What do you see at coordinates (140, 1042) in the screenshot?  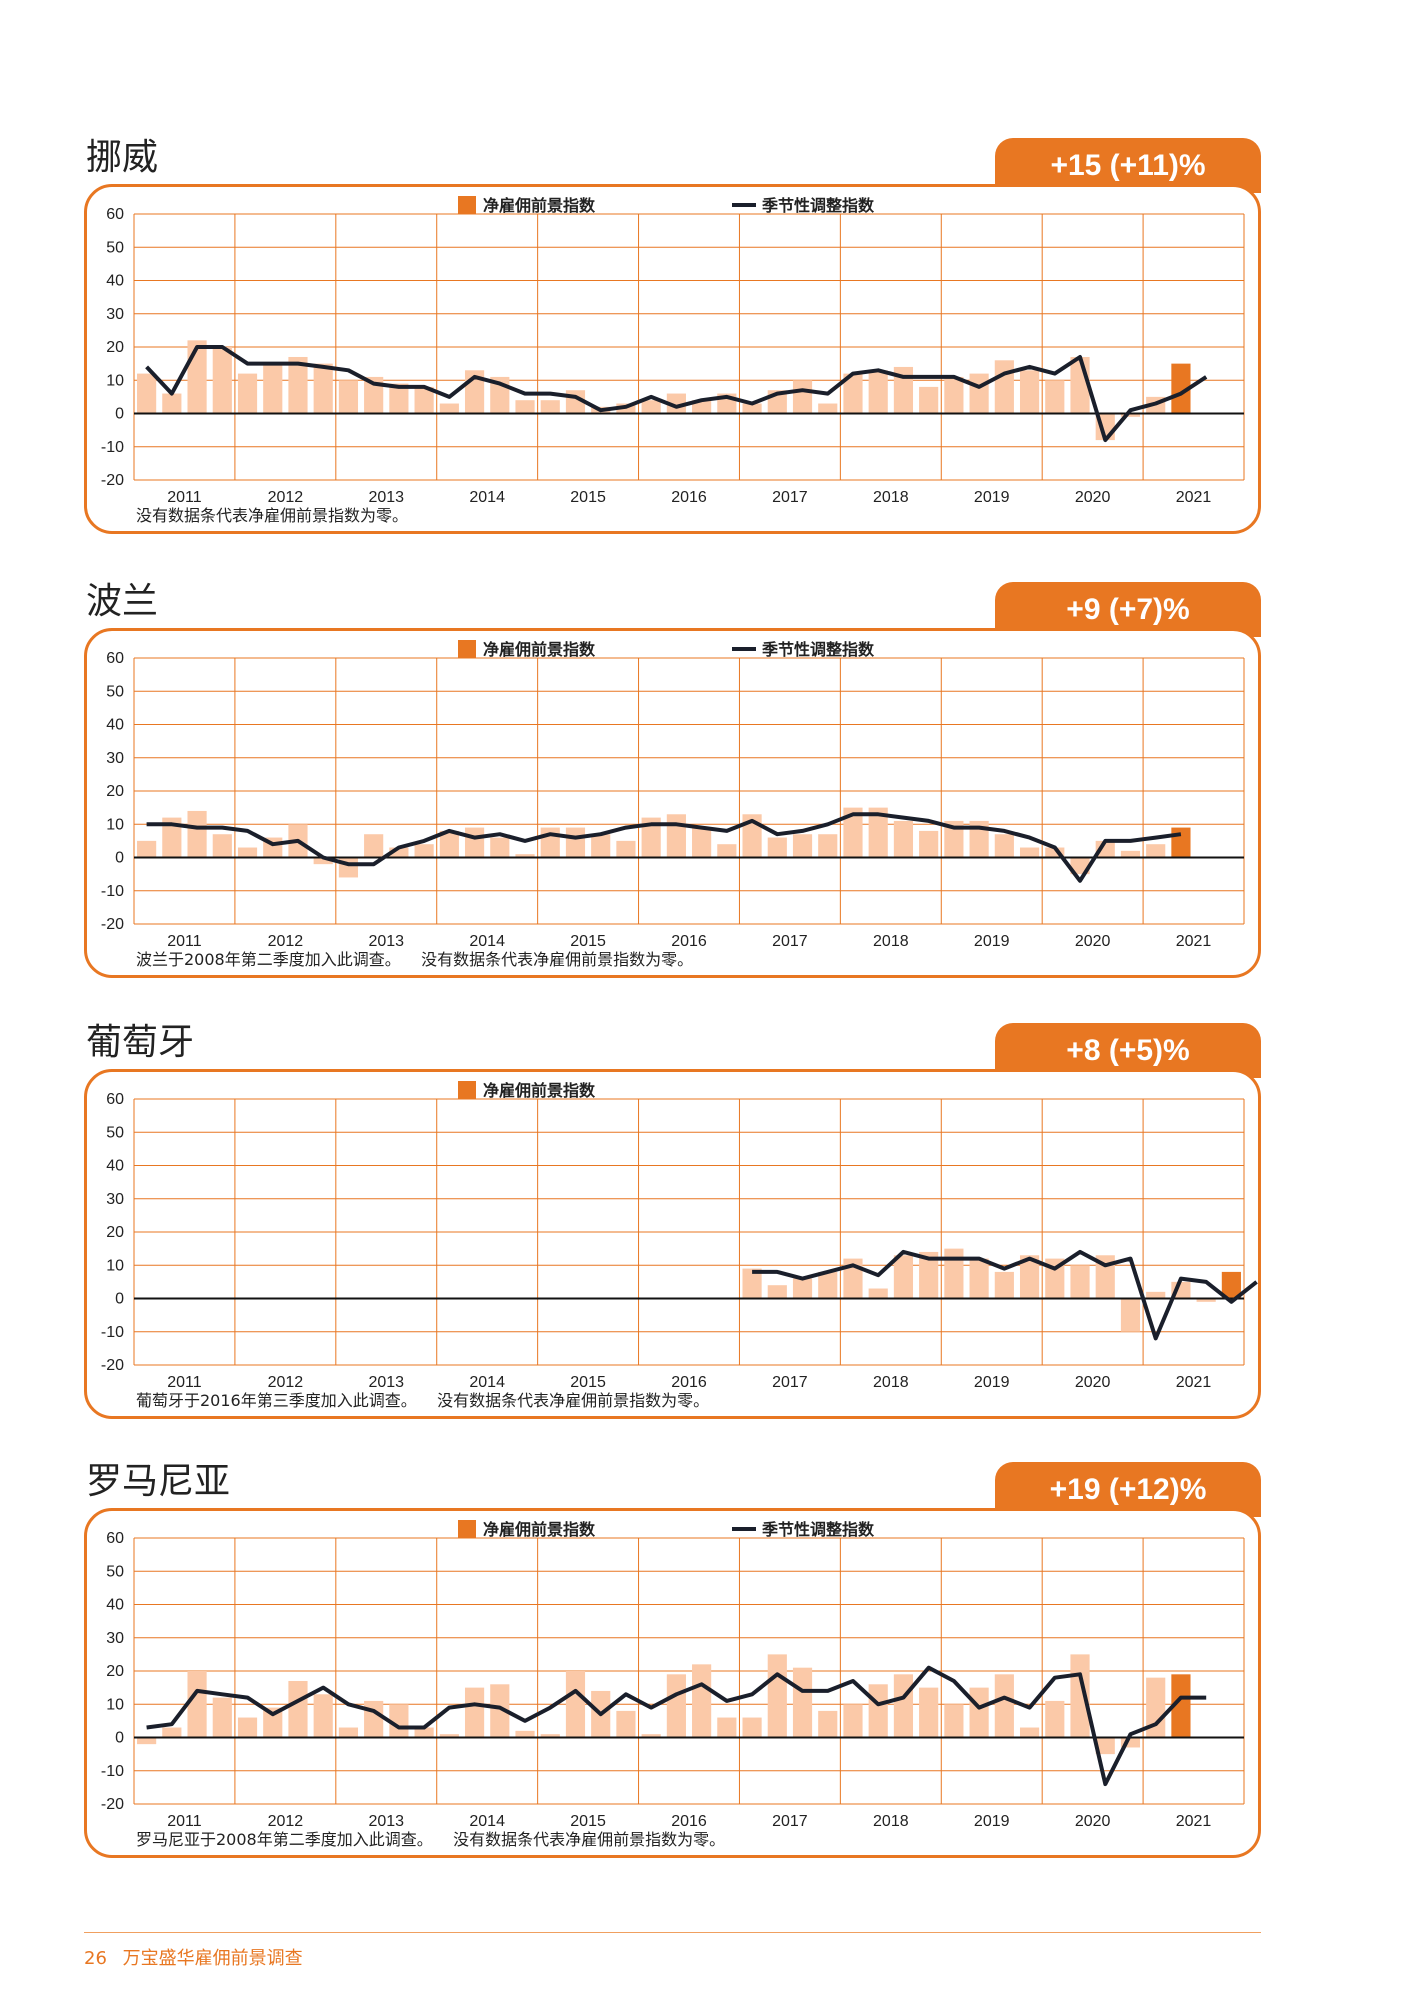 I see `country-title: 葡萄牙` at bounding box center [140, 1042].